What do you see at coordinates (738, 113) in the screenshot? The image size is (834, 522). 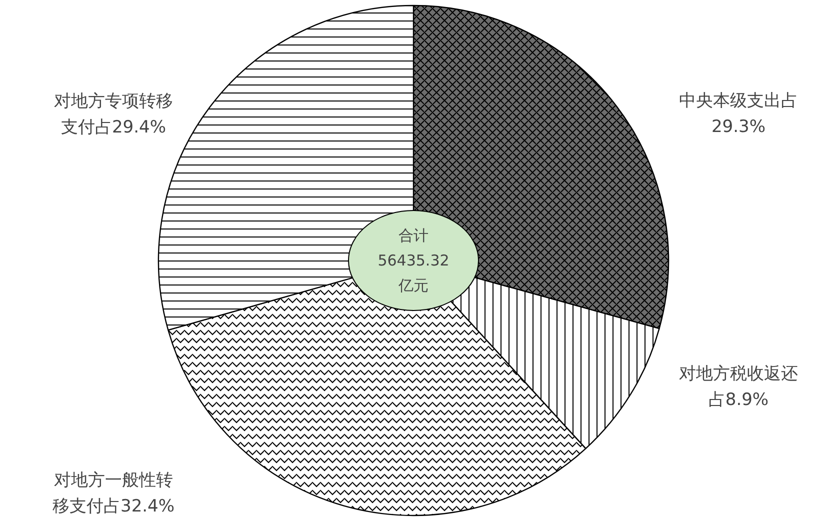 I see `slice-label: 中央本级支出占29.3%` at bounding box center [738, 113].